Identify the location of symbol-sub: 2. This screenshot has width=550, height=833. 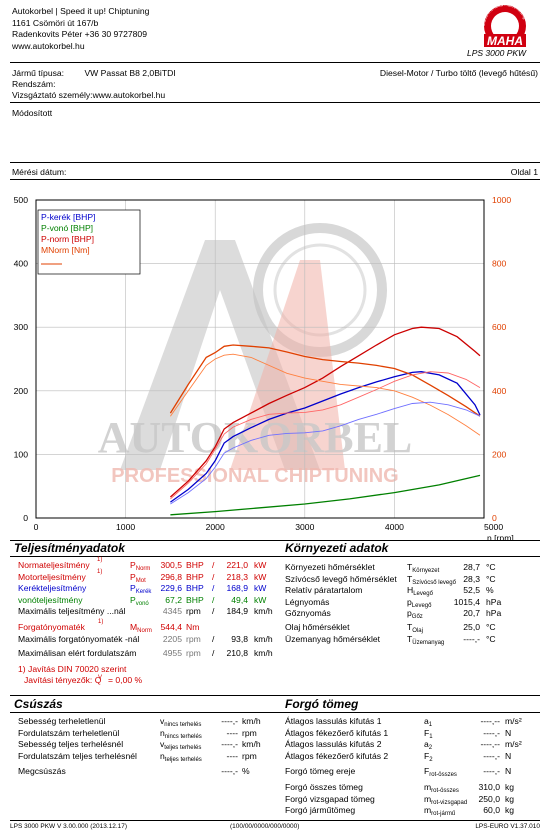
(430, 748).